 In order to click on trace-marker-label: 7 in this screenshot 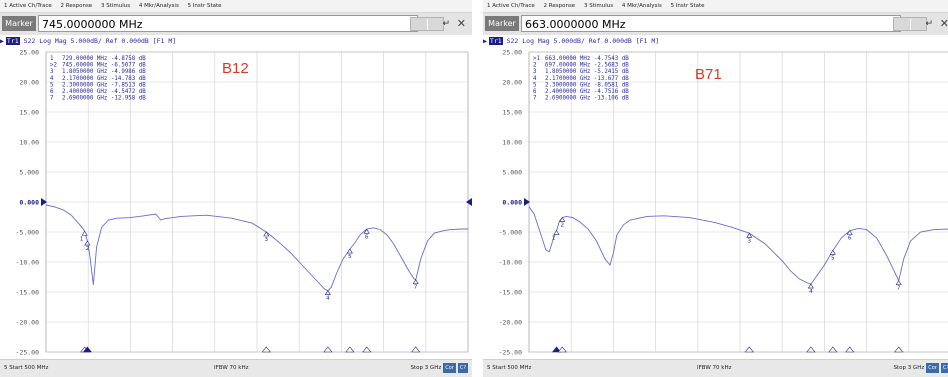, I will do `click(899, 289)`.